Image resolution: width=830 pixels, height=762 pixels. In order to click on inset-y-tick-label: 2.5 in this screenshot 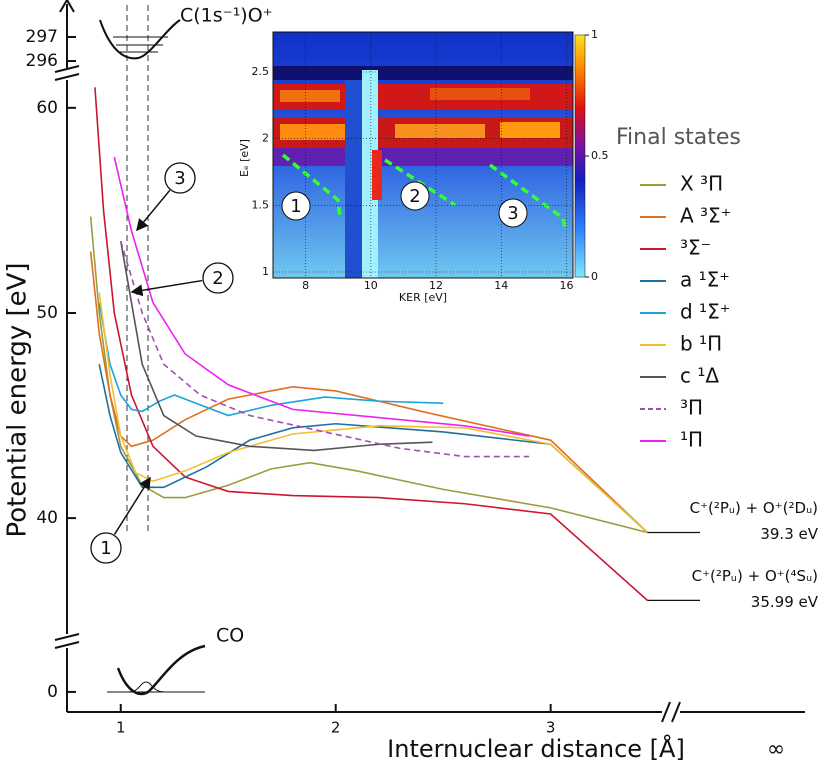, I will do `click(261, 71)`.